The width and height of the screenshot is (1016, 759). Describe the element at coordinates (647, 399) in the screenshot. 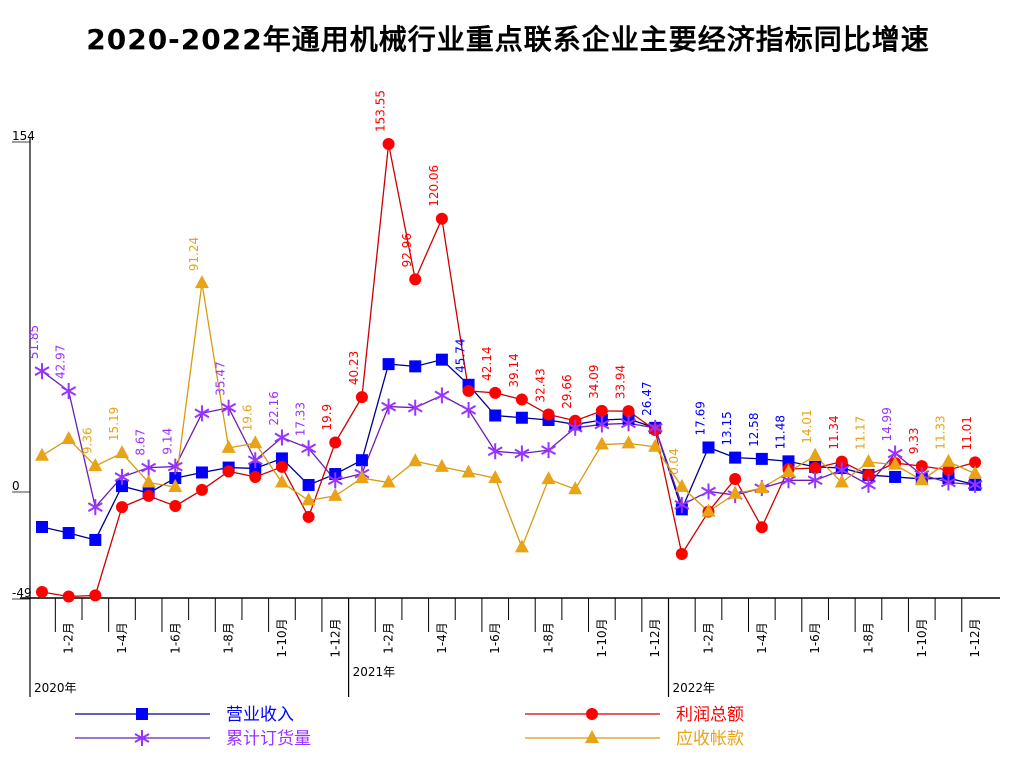

I see `data-label: 26.47` at that location.